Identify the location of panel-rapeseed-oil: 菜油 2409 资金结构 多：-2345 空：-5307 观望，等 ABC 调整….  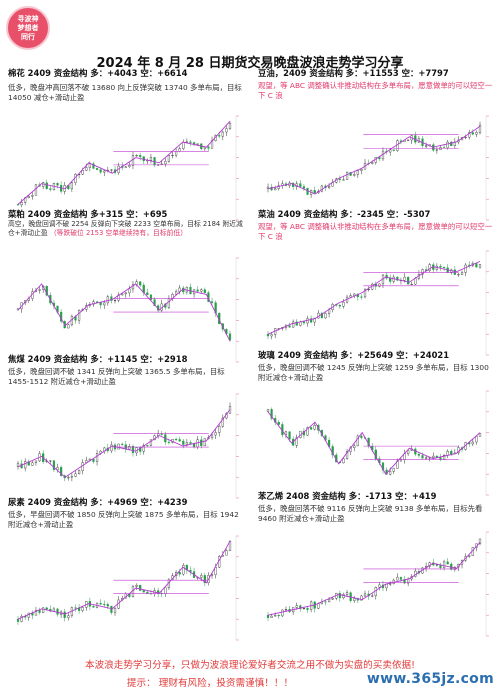
(376, 225).